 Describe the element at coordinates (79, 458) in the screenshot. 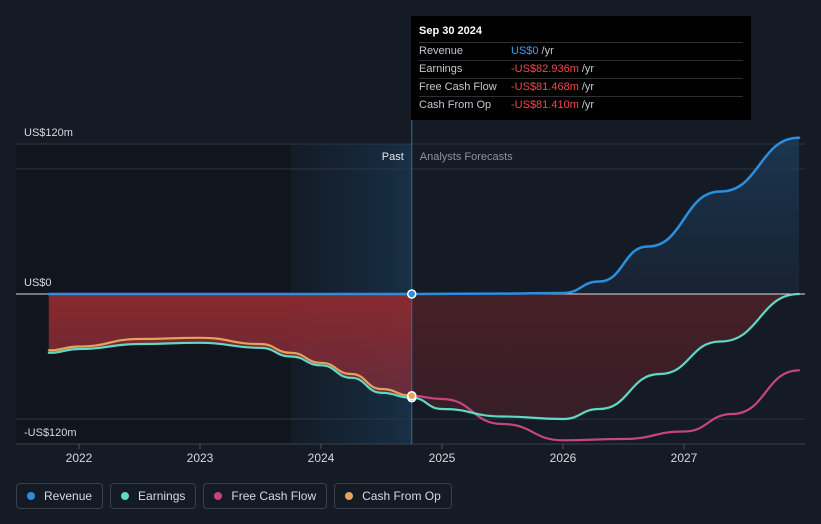

I see `x-tick-label: 2022` at that location.